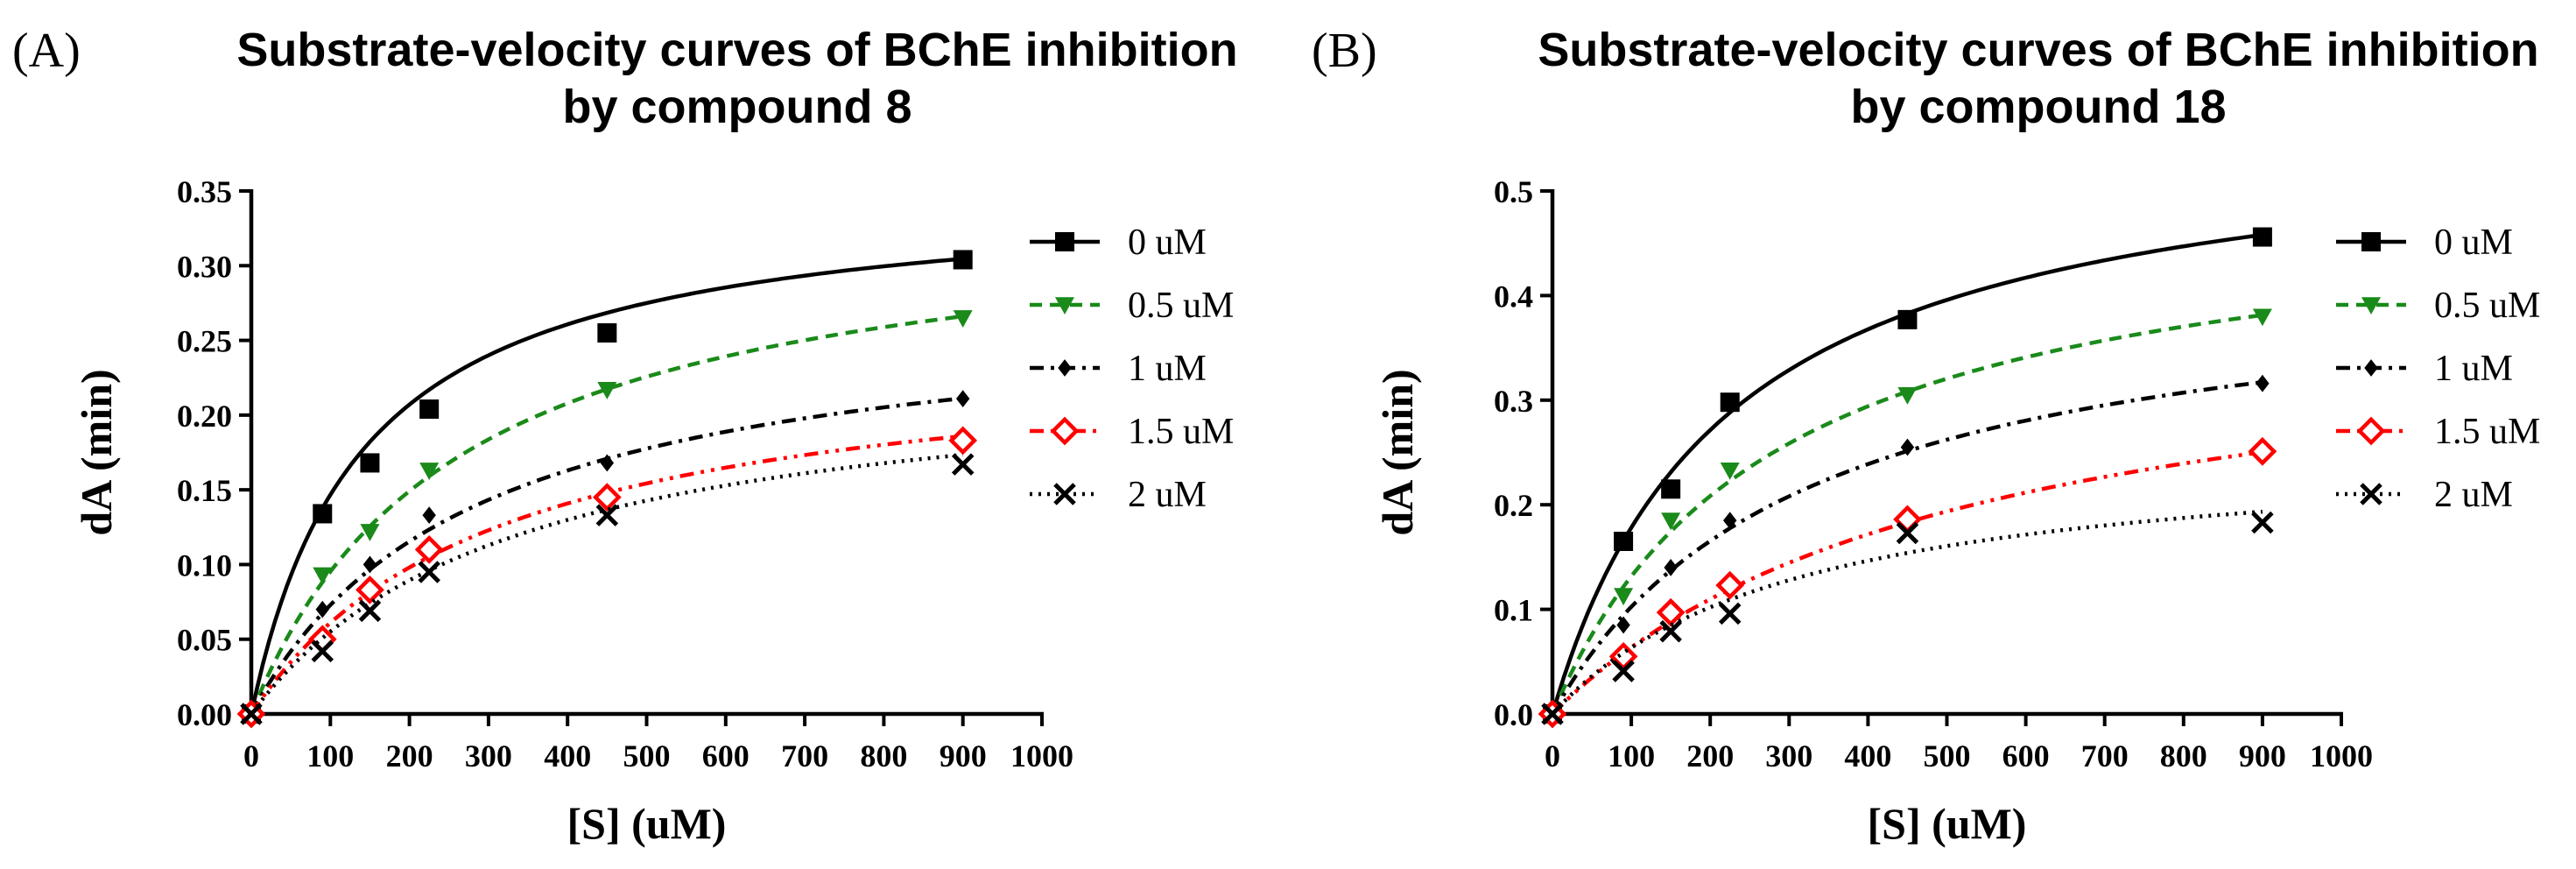  Describe the element at coordinates (1041, 756) in the screenshot. I see `x-tick-label: 1000` at that location.